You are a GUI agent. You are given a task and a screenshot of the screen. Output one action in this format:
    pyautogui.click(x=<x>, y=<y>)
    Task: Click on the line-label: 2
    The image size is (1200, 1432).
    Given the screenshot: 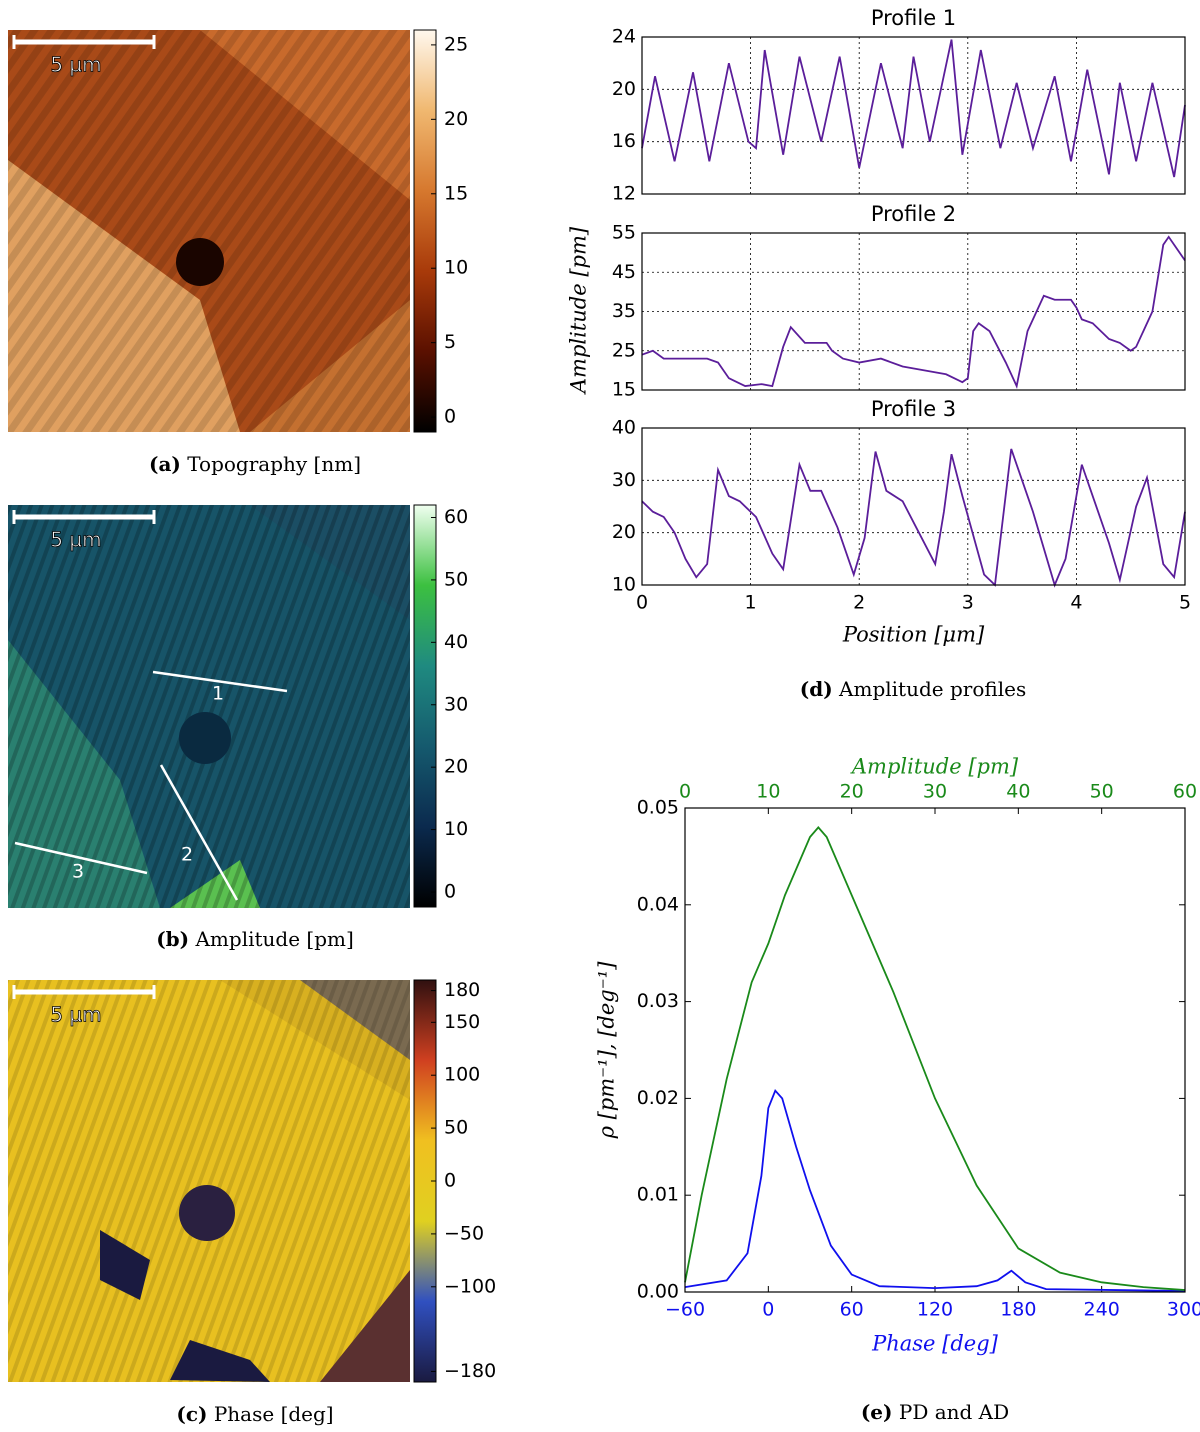 What is the action you would take?
    pyautogui.click(x=187, y=855)
    